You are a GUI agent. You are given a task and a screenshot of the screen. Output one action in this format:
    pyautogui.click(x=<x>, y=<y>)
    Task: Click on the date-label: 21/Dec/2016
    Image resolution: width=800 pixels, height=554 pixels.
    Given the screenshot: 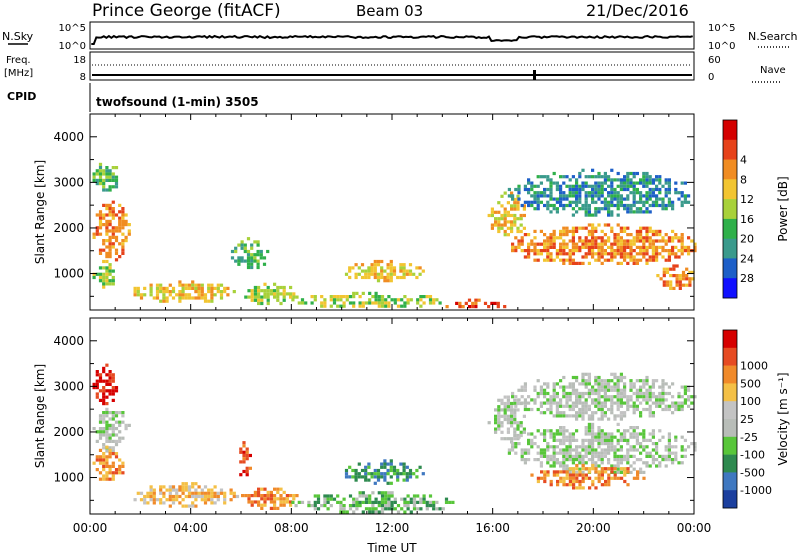 What is the action you would take?
    pyautogui.click(x=637, y=10)
    